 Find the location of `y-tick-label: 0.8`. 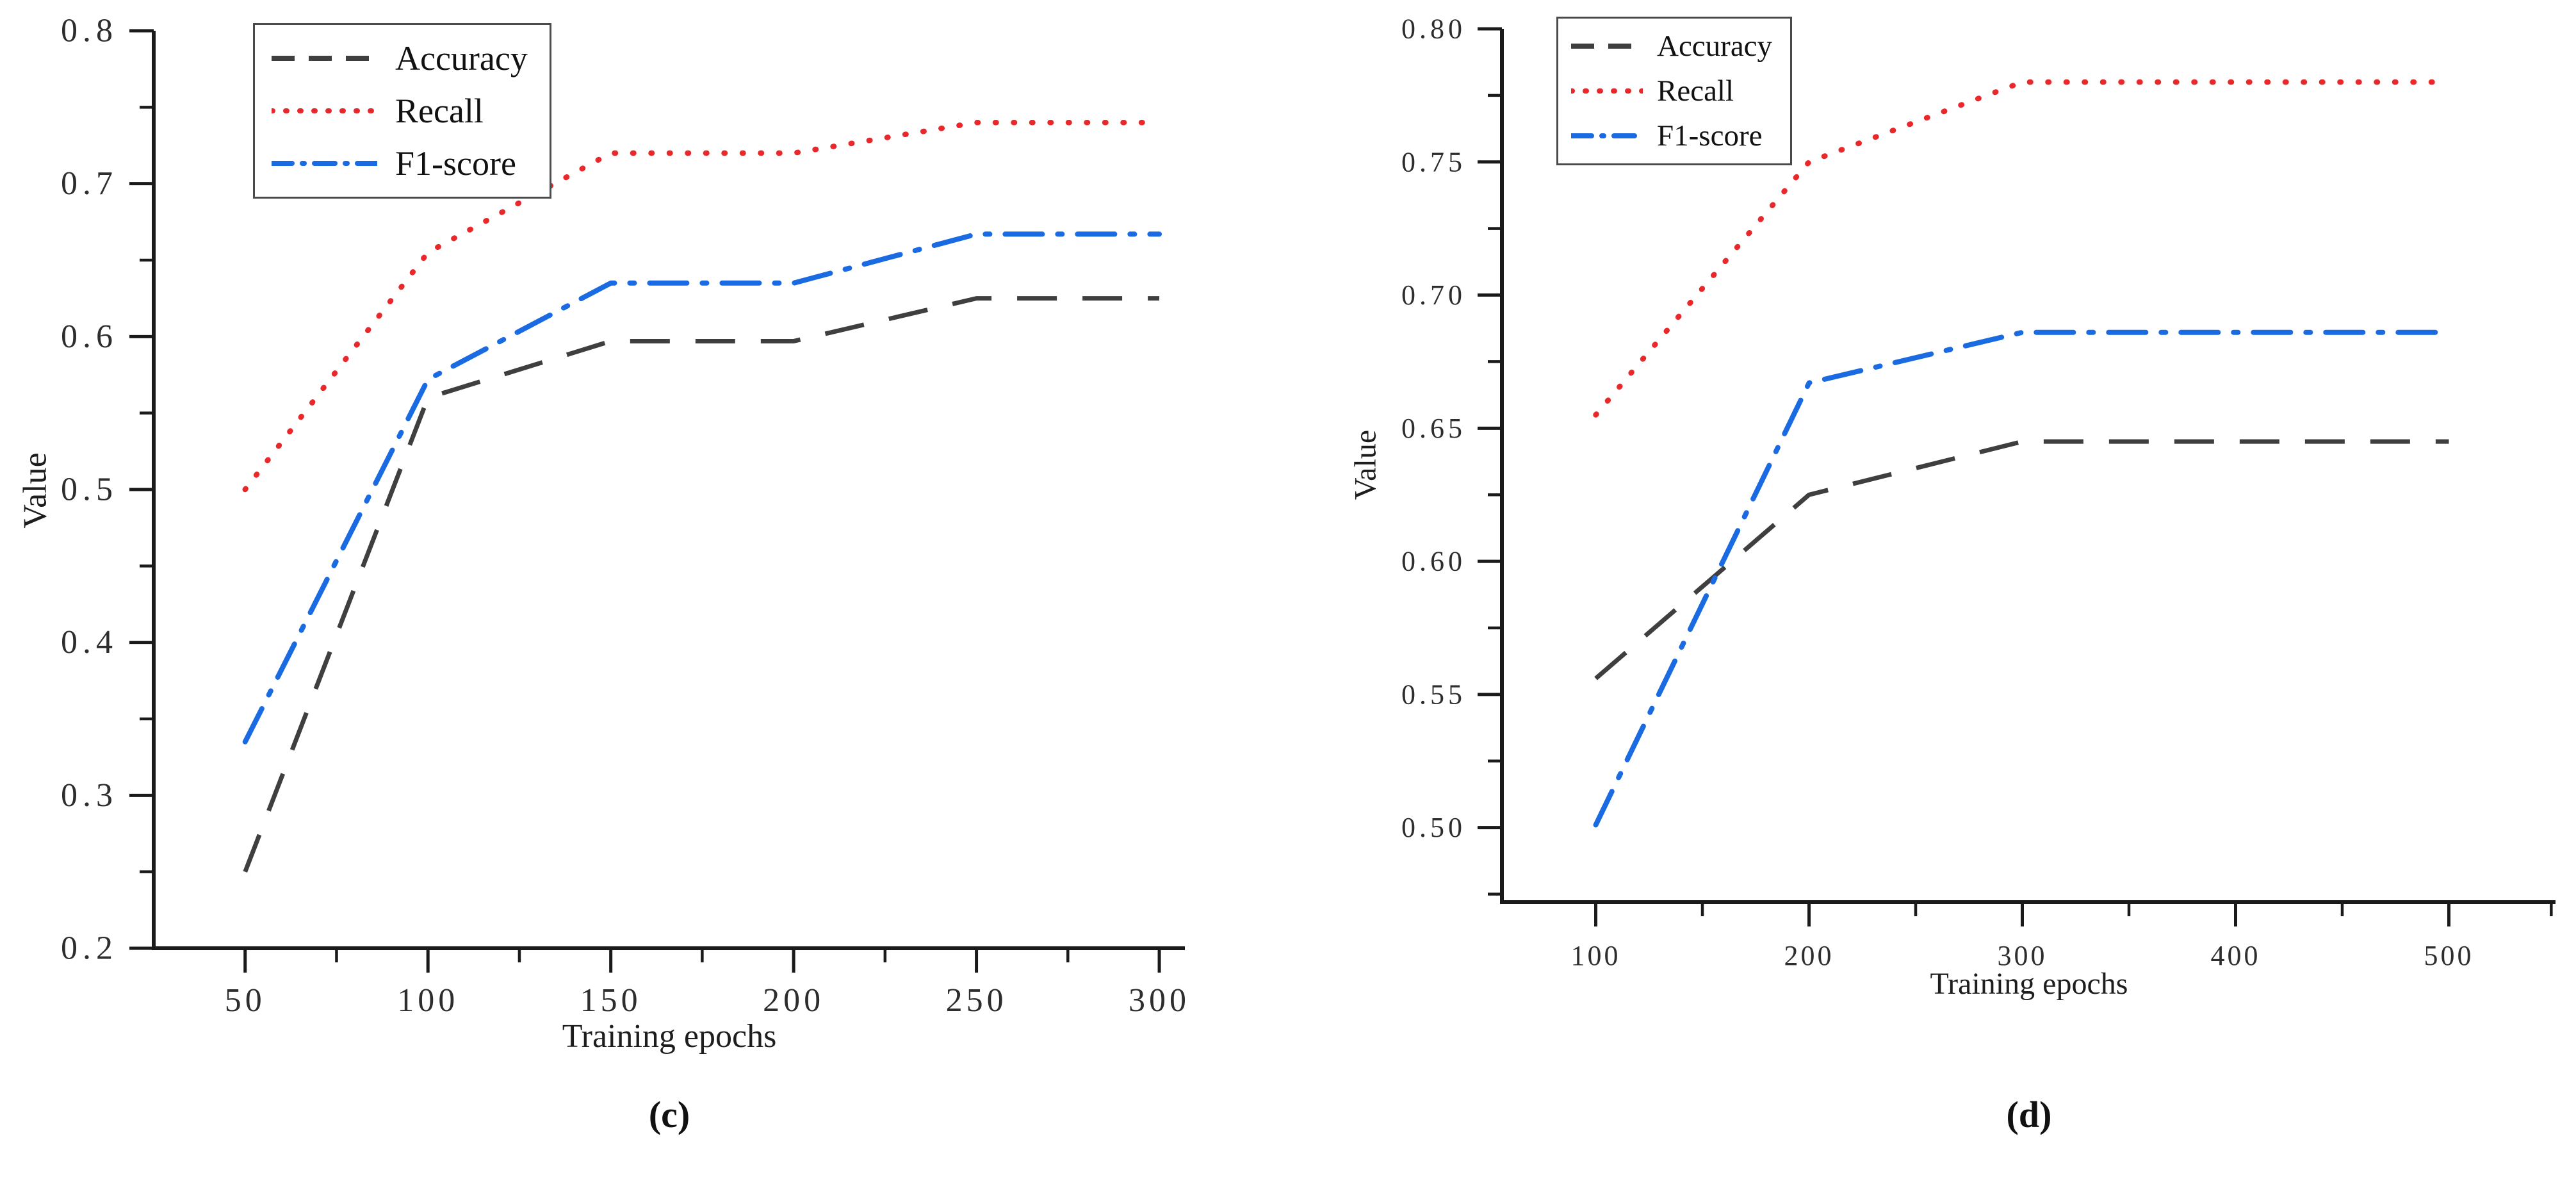

y-tick-label: 0.8 is located at coordinates (89, 31).